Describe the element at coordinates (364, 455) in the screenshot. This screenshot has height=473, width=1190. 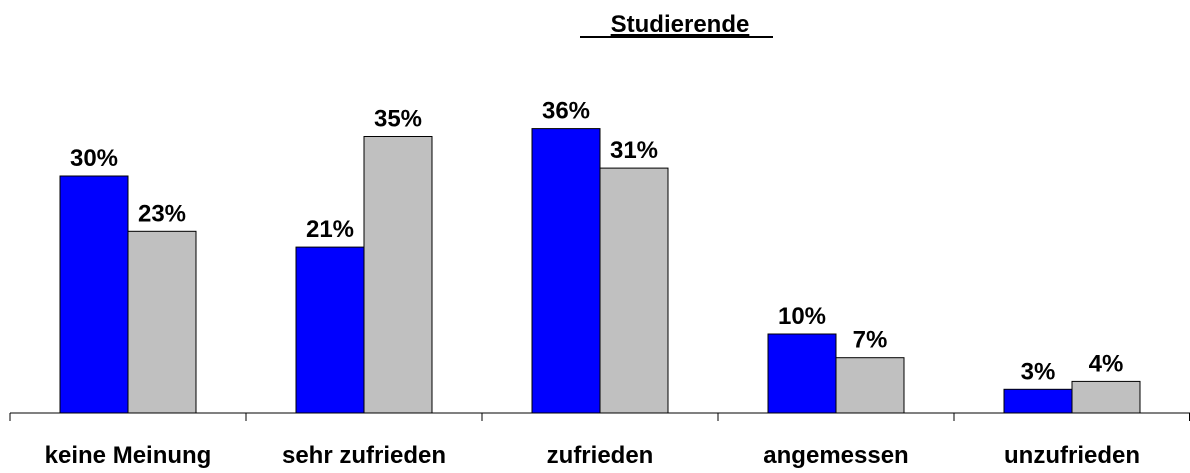
I see `x-tick-label: sehr zufrieden` at that location.